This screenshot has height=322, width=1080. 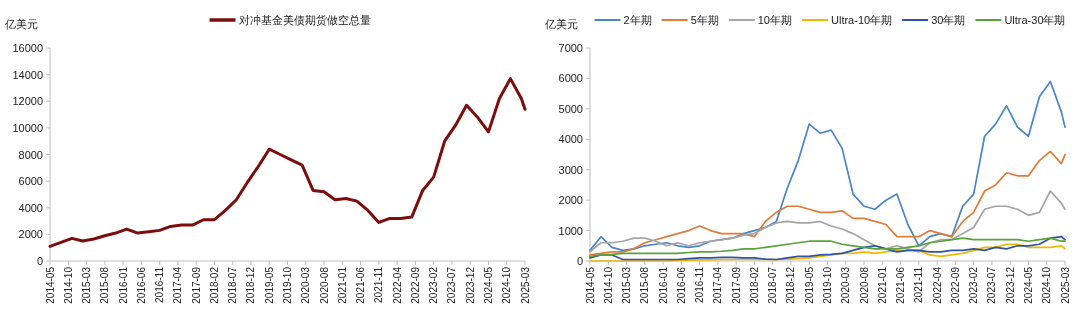 What do you see at coordinates (862, 20) in the screenshot?
I see `legend-label: Ultra-10年期` at bounding box center [862, 20].